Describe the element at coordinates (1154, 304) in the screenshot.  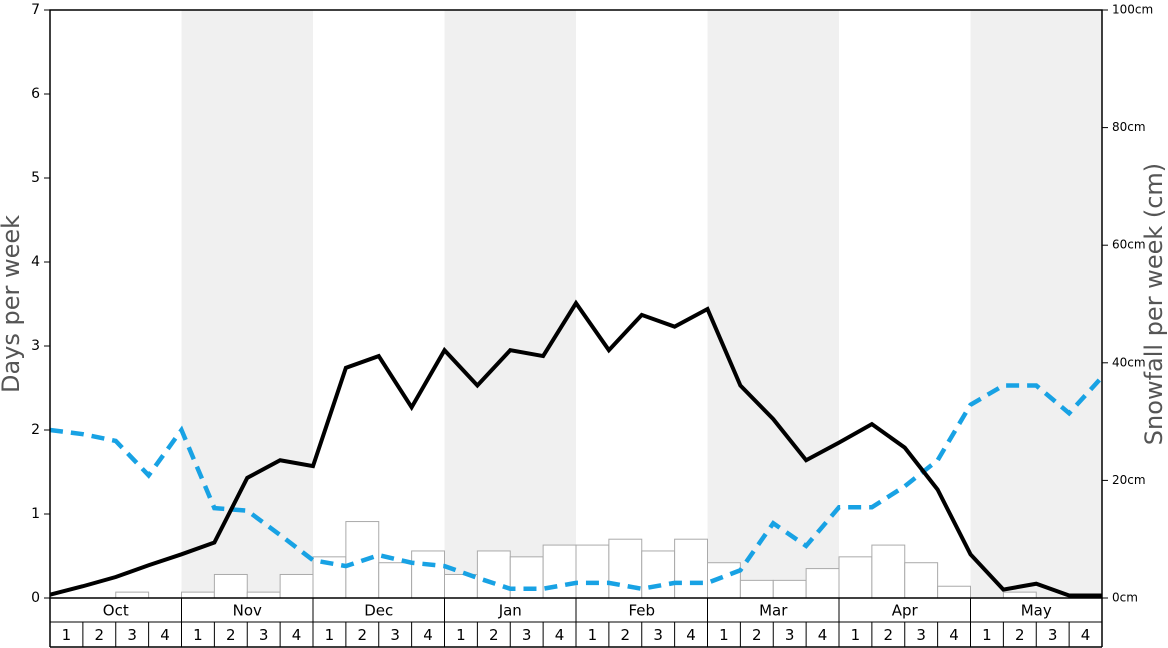
I see `y2-axis-label: Snowfall per week (cm)` at that location.